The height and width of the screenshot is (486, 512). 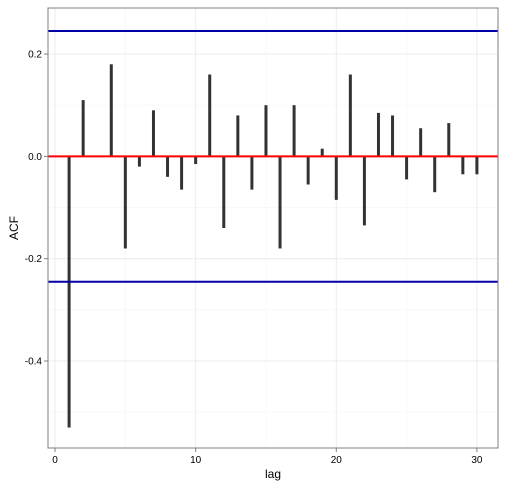 I want to click on y-tick-label: -0.2, so click(x=34, y=259).